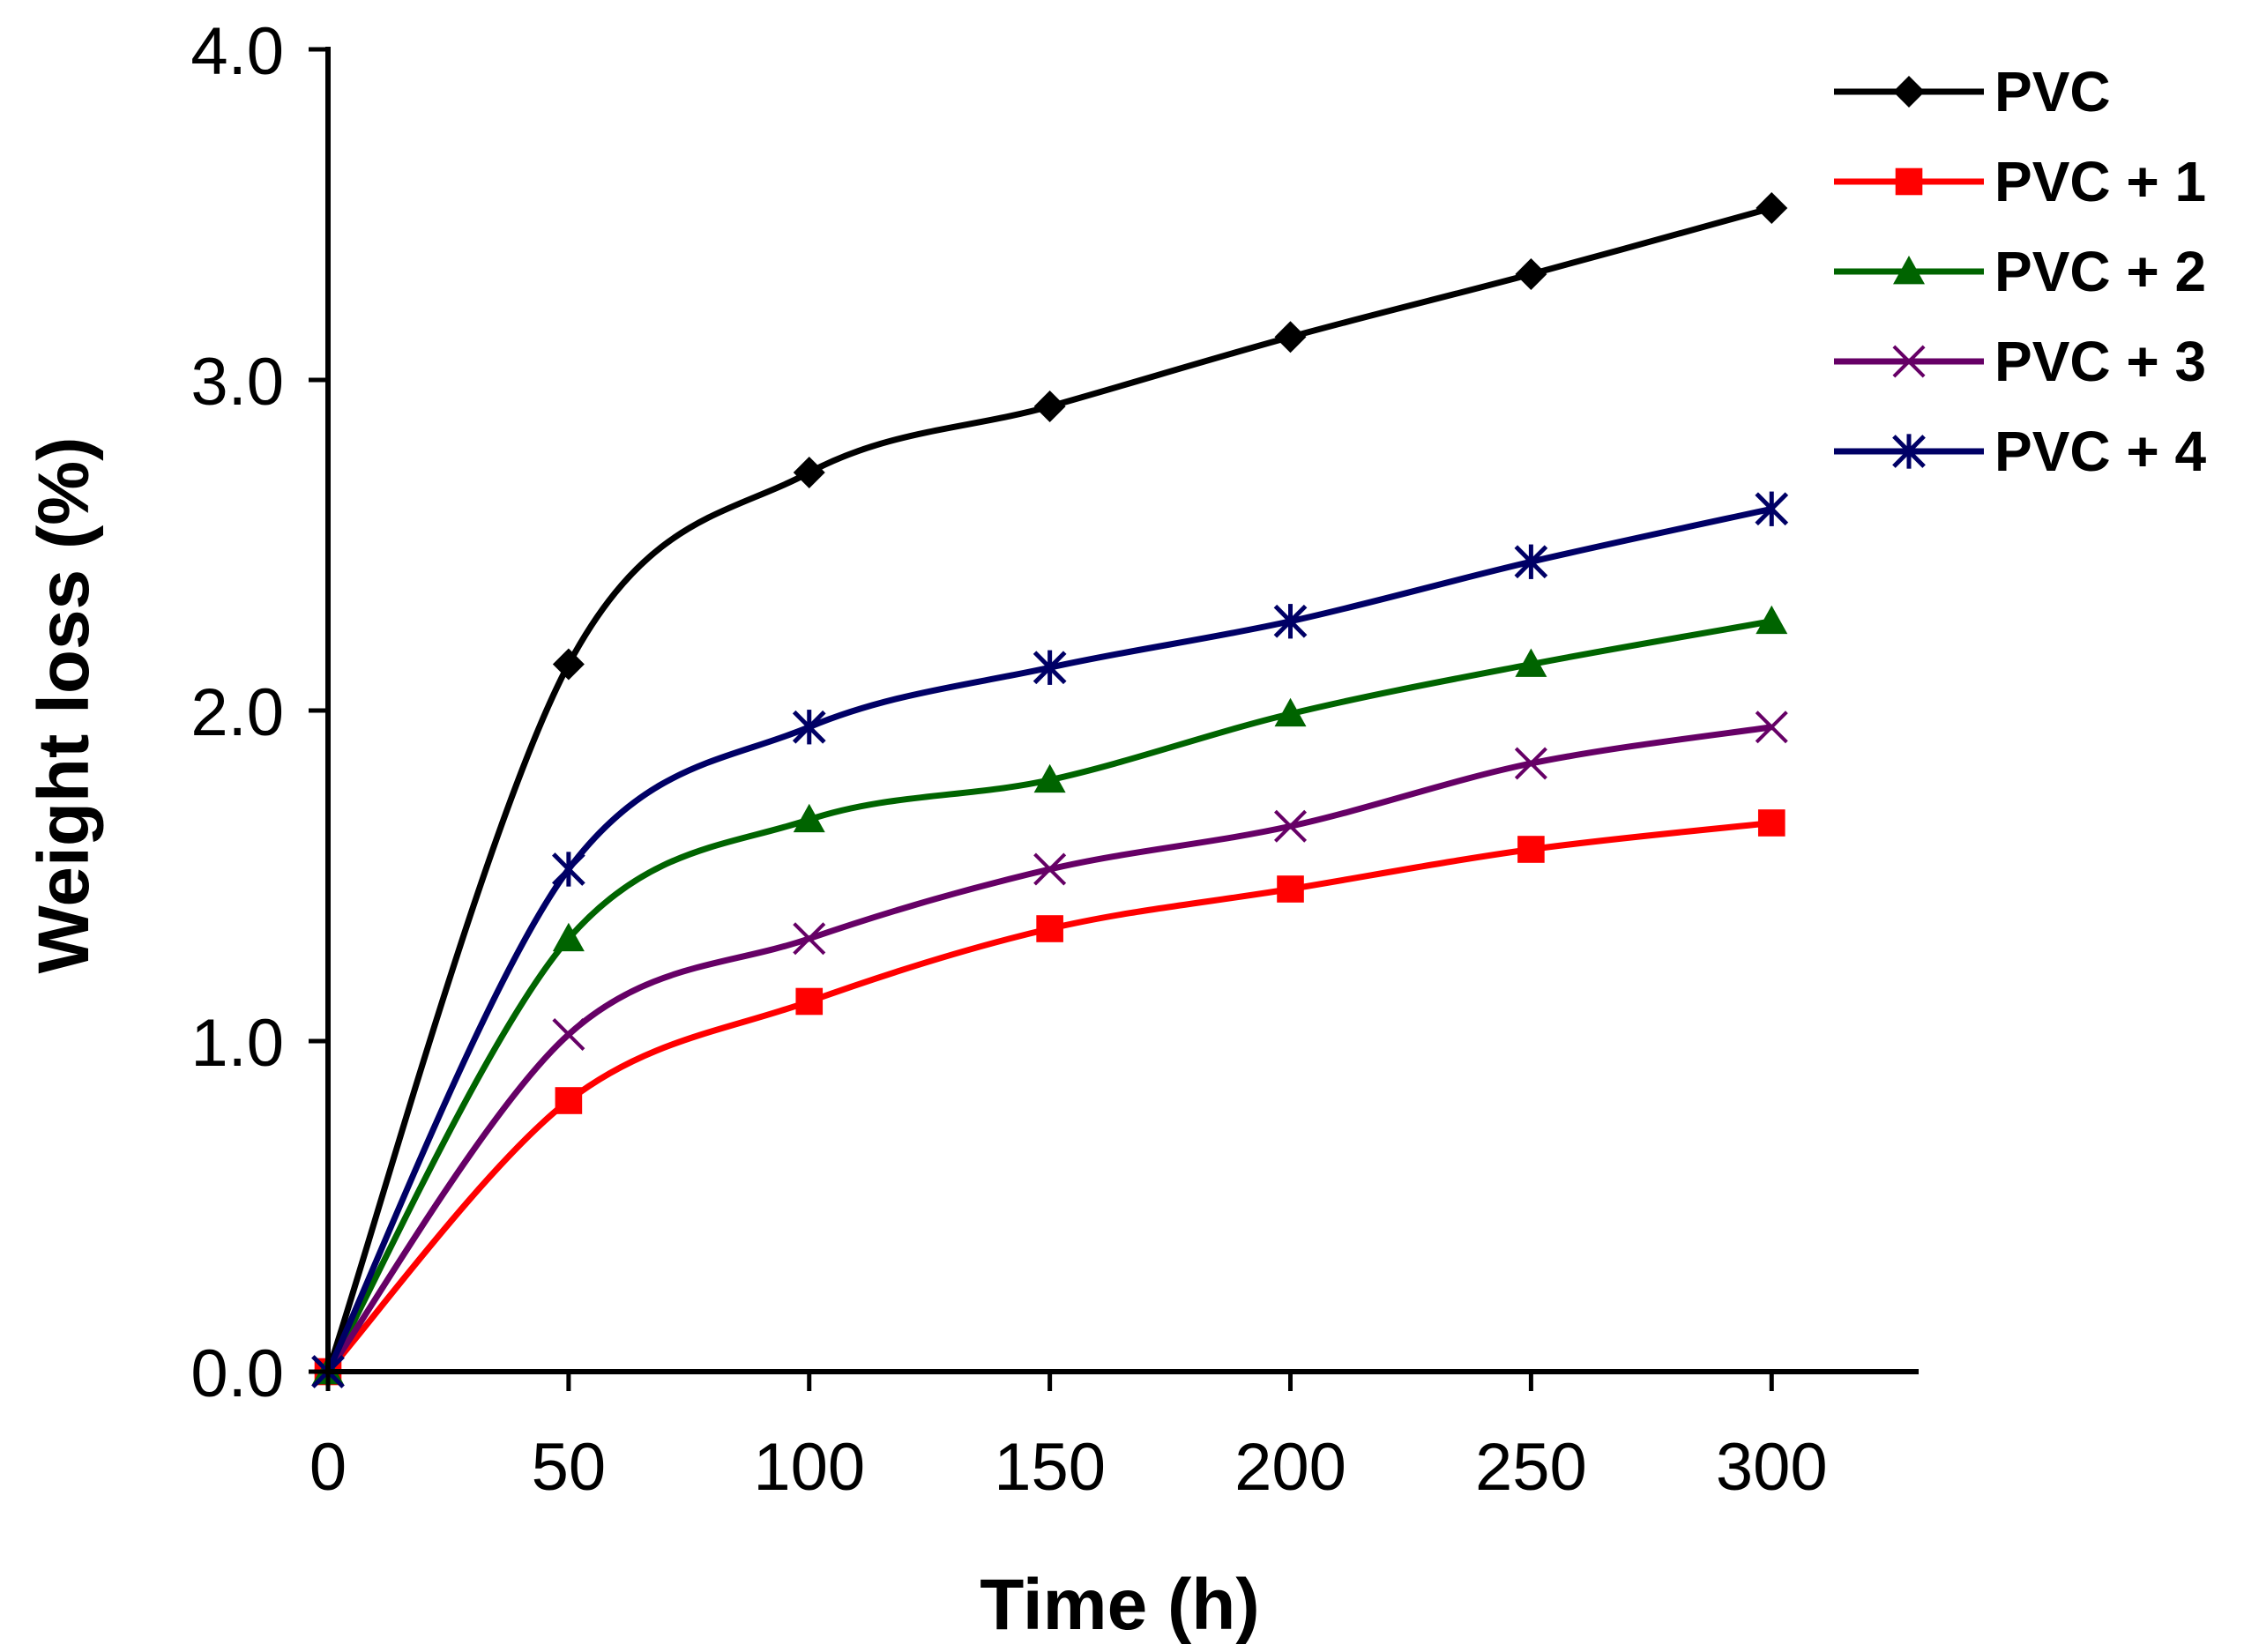  Describe the element at coordinates (2100, 361) in the screenshot. I see `legend-label: PVC + 3` at that location.